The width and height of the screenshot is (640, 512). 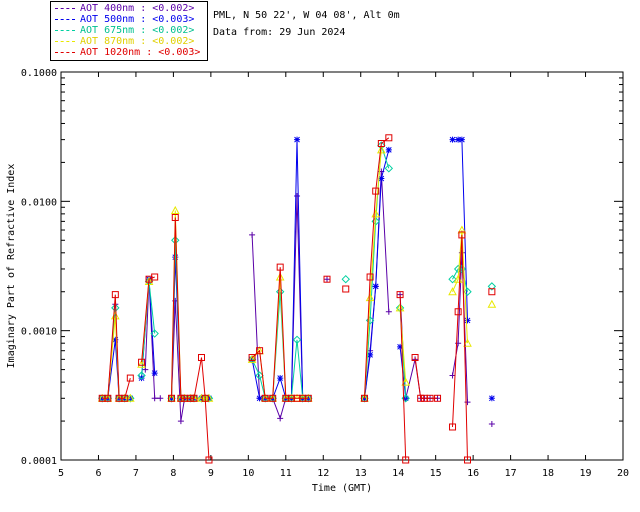 I want to click on legend-item-675nm: AOT 675nm : <0.002>, so click(x=124, y=30).